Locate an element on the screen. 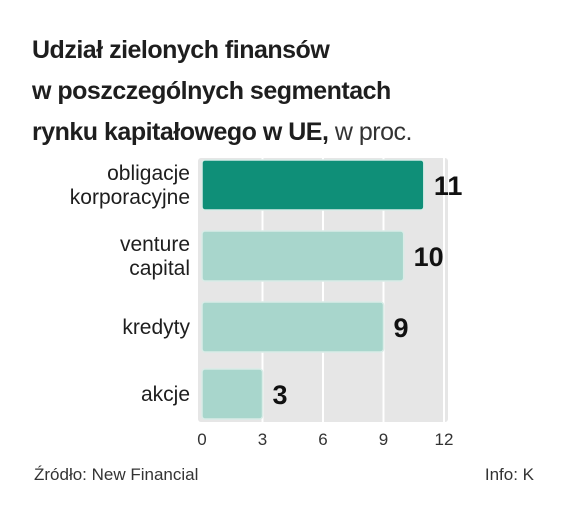  source-note: Źródło: New Financial is located at coordinates (116, 474).